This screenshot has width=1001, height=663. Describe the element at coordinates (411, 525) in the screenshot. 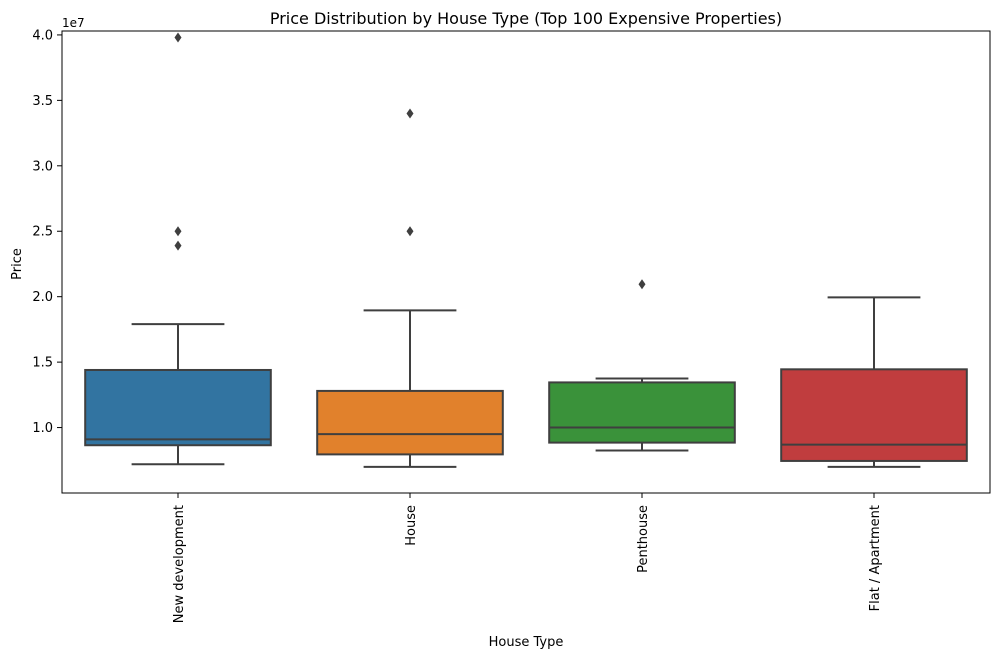

I see `x-tick-label: House` at that location.